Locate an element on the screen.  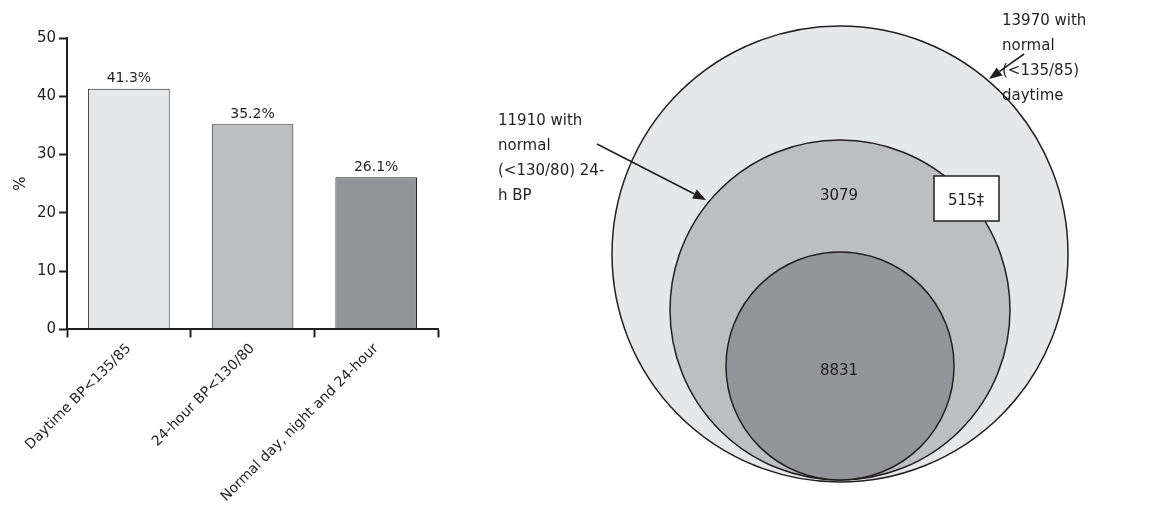
y-tick-label: 50 is located at coordinates (46, 36).